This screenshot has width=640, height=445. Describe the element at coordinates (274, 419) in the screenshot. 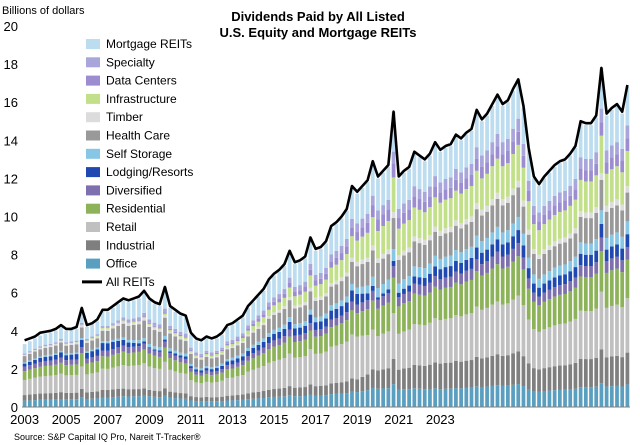

I see `x-tick-label: 2015` at that location.